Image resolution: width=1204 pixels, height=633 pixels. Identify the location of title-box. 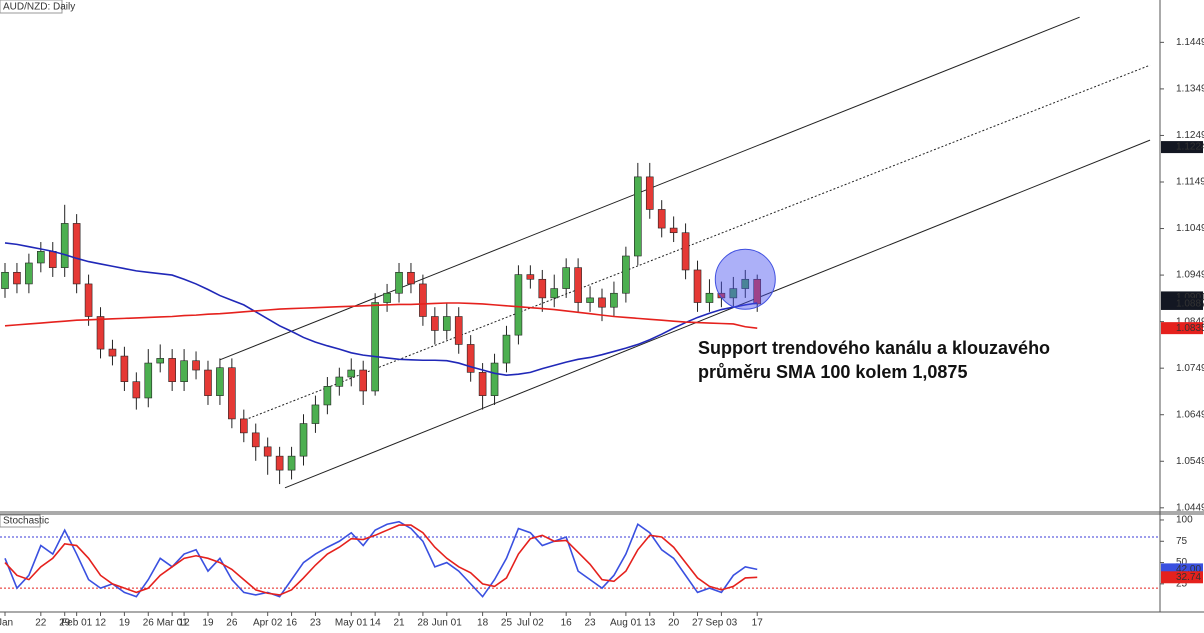
(31, 7).